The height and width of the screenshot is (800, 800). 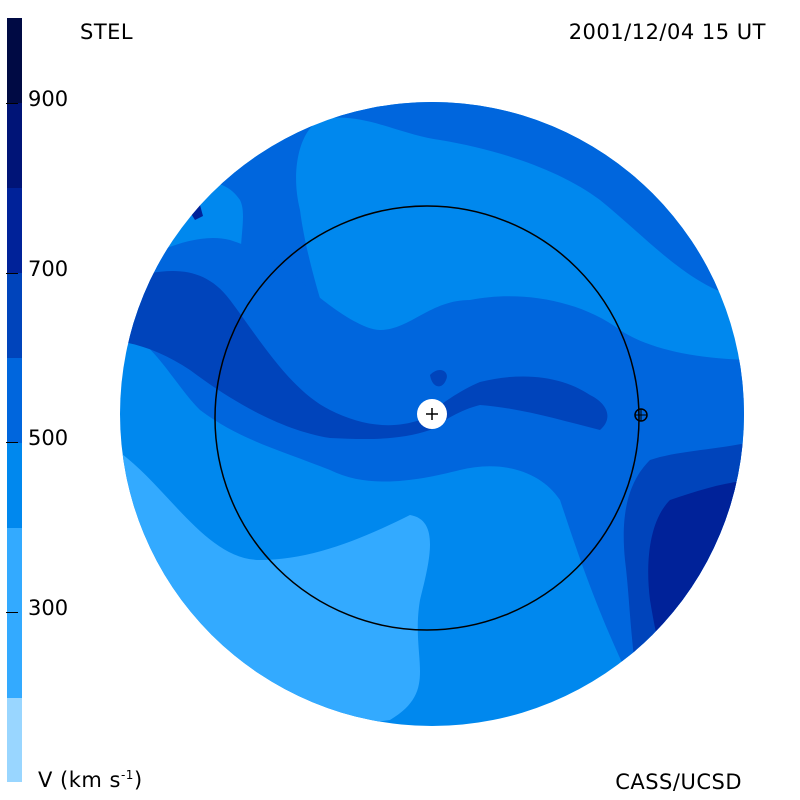 I want to click on level-600-700-spot, so click(x=438, y=378).